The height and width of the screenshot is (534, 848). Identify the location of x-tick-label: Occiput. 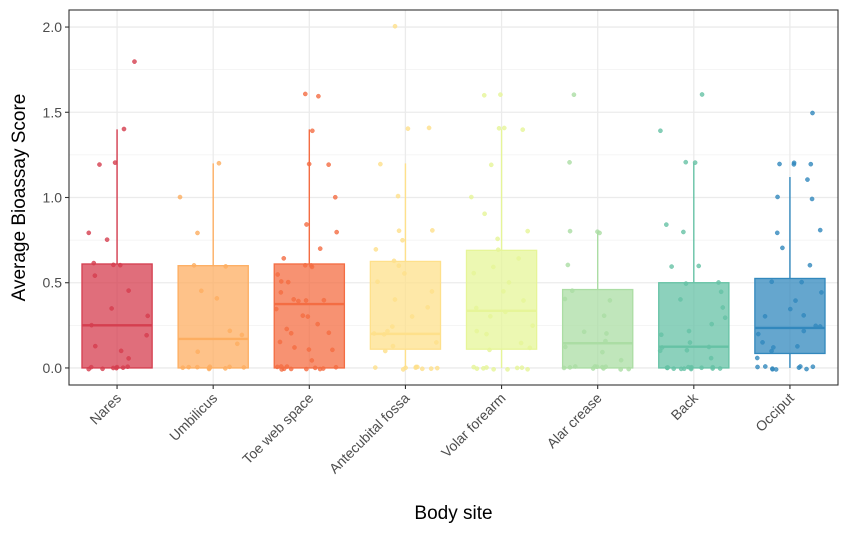
(774, 412).